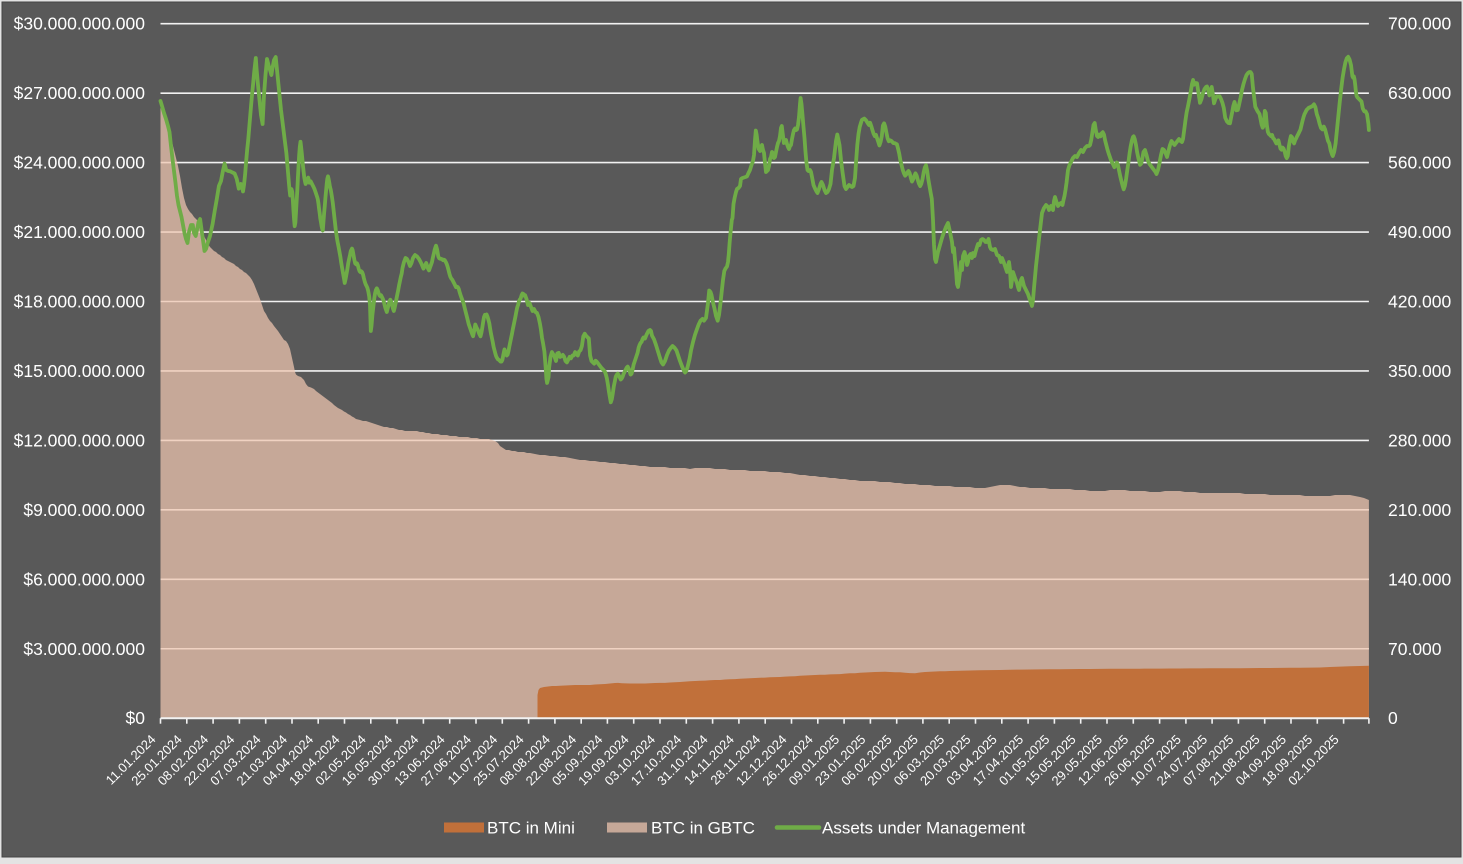  What do you see at coordinates (531, 828) in the screenshot?
I see `svg-text: BTC in Mini` at bounding box center [531, 828].